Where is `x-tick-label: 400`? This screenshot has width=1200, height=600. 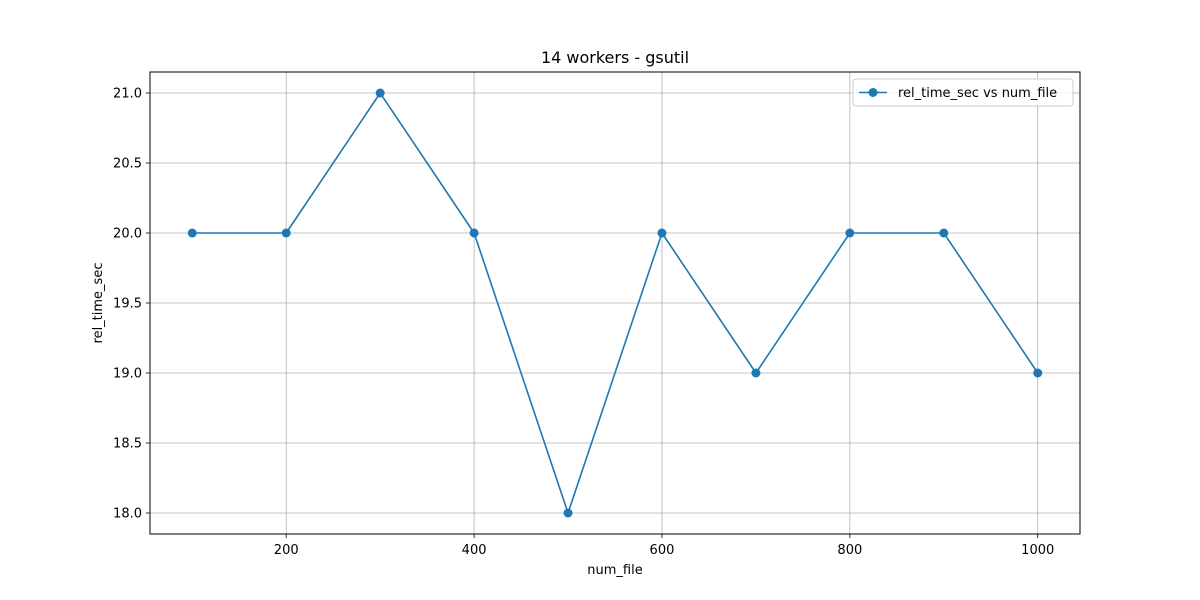 x-tick-label: 400 is located at coordinates (474, 550).